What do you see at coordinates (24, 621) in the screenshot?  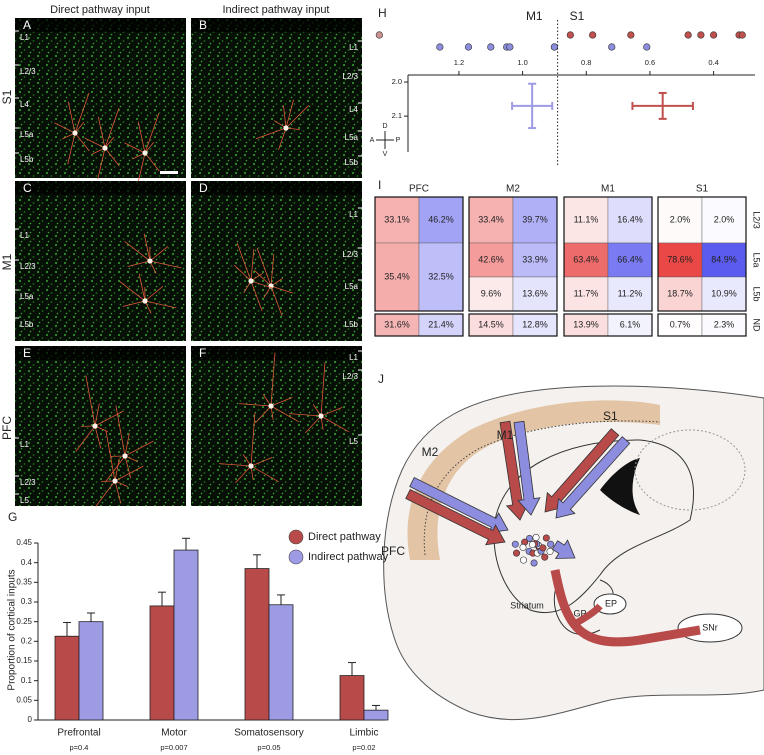 I see `label: 0.25` at bounding box center [24, 621].